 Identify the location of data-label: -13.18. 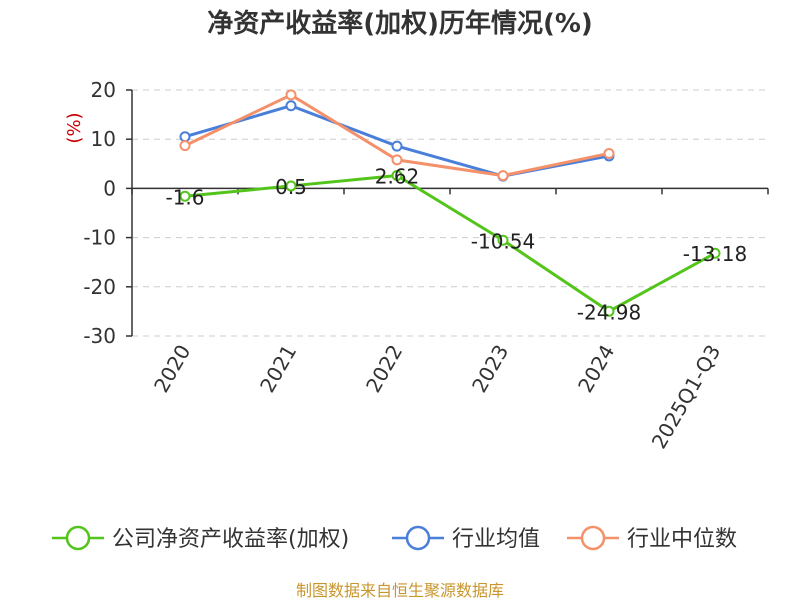
(715, 254).